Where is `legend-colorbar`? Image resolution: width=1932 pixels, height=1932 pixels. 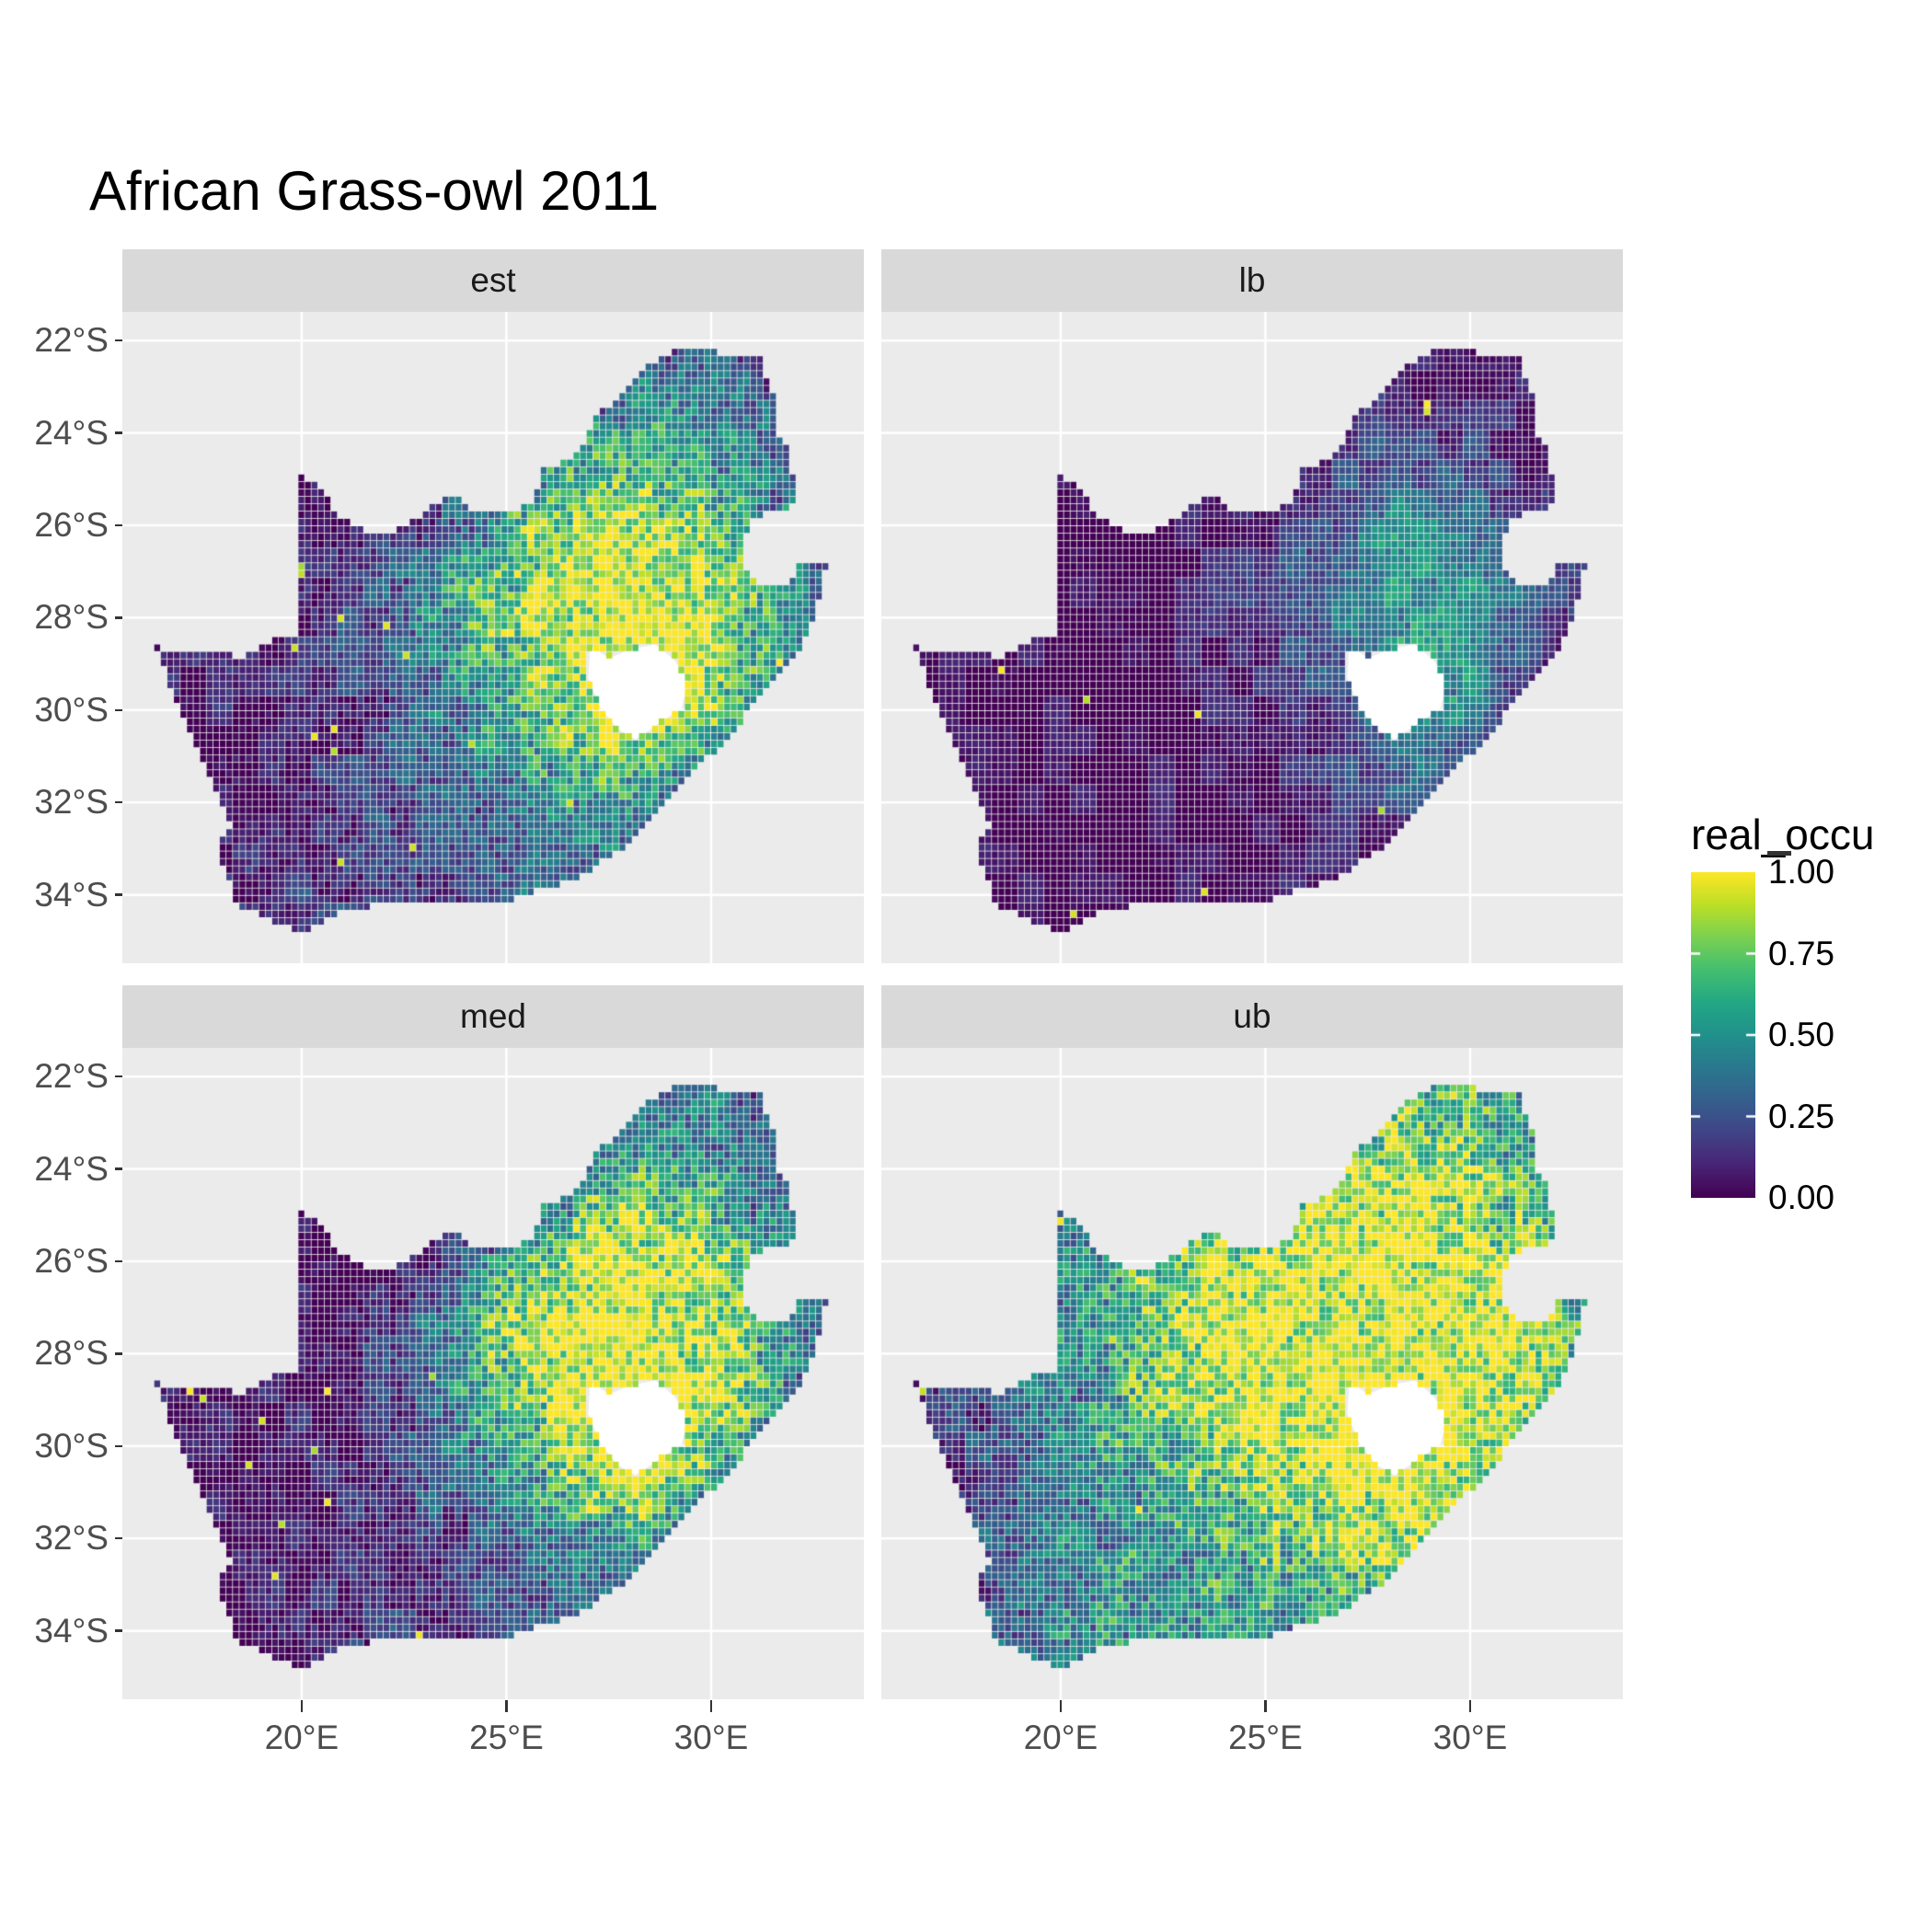
legend-colorbar is located at coordinates (1723, 1035).